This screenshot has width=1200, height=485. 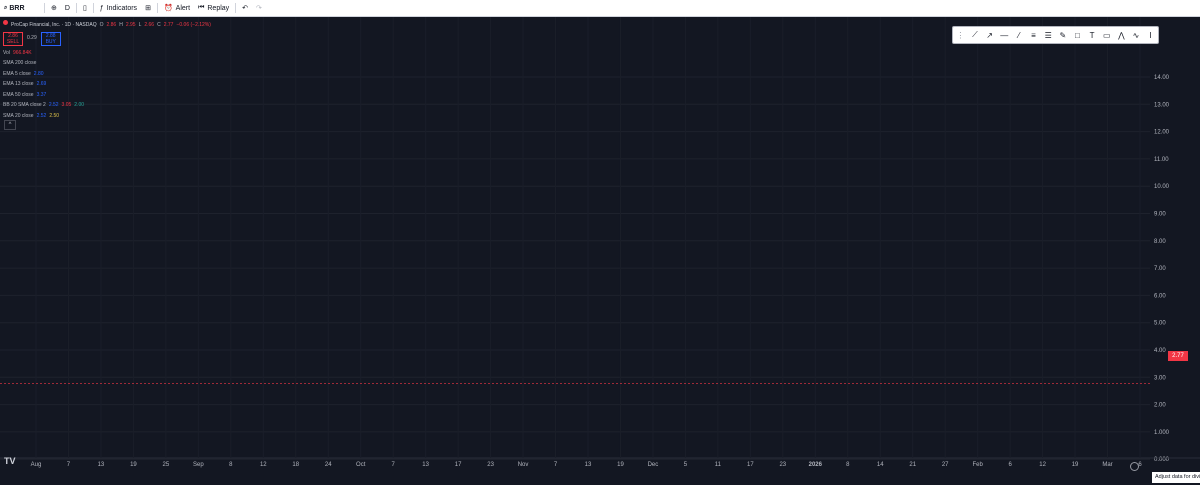 What do you see at coordinates (183, 8) in the screenshot?
I see `alert-label: Alert` at bounding box center [183, 8].